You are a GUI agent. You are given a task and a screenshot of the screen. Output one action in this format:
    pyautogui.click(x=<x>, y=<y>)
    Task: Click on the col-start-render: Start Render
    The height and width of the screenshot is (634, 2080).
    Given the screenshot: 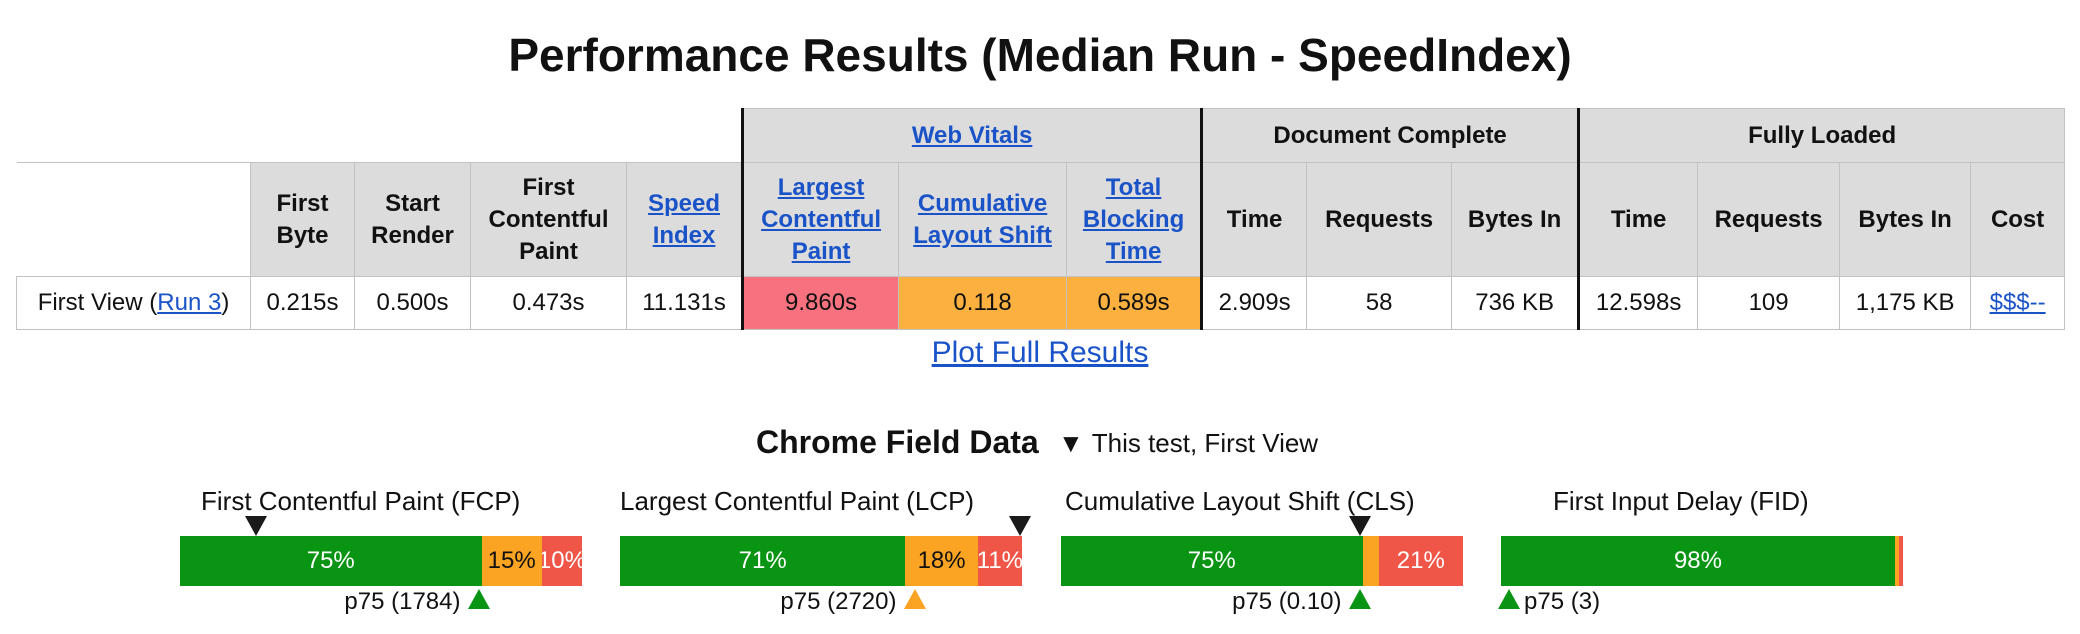 What is the action you would take?
    pyautogui.click(x=412, y=219)
    